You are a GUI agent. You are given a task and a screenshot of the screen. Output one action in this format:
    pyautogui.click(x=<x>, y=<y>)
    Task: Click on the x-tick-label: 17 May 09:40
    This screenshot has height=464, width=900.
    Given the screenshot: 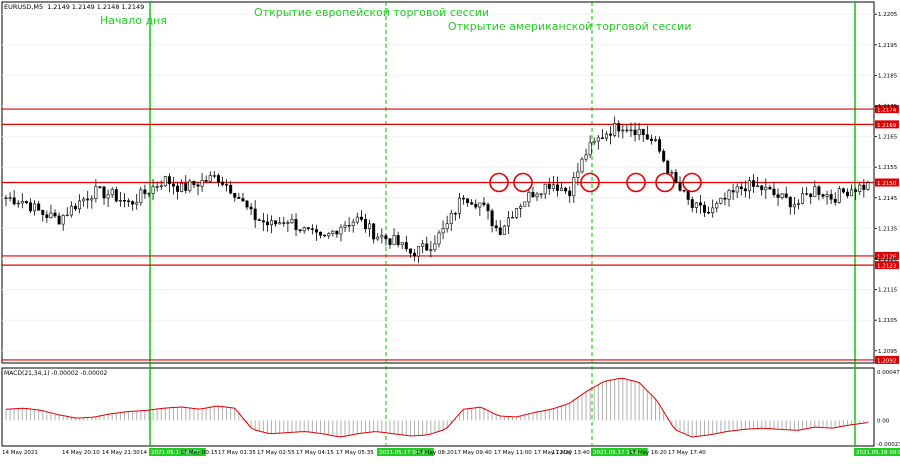 What is the action you would take?
    pyautogui.click(x=473, y=453)
    